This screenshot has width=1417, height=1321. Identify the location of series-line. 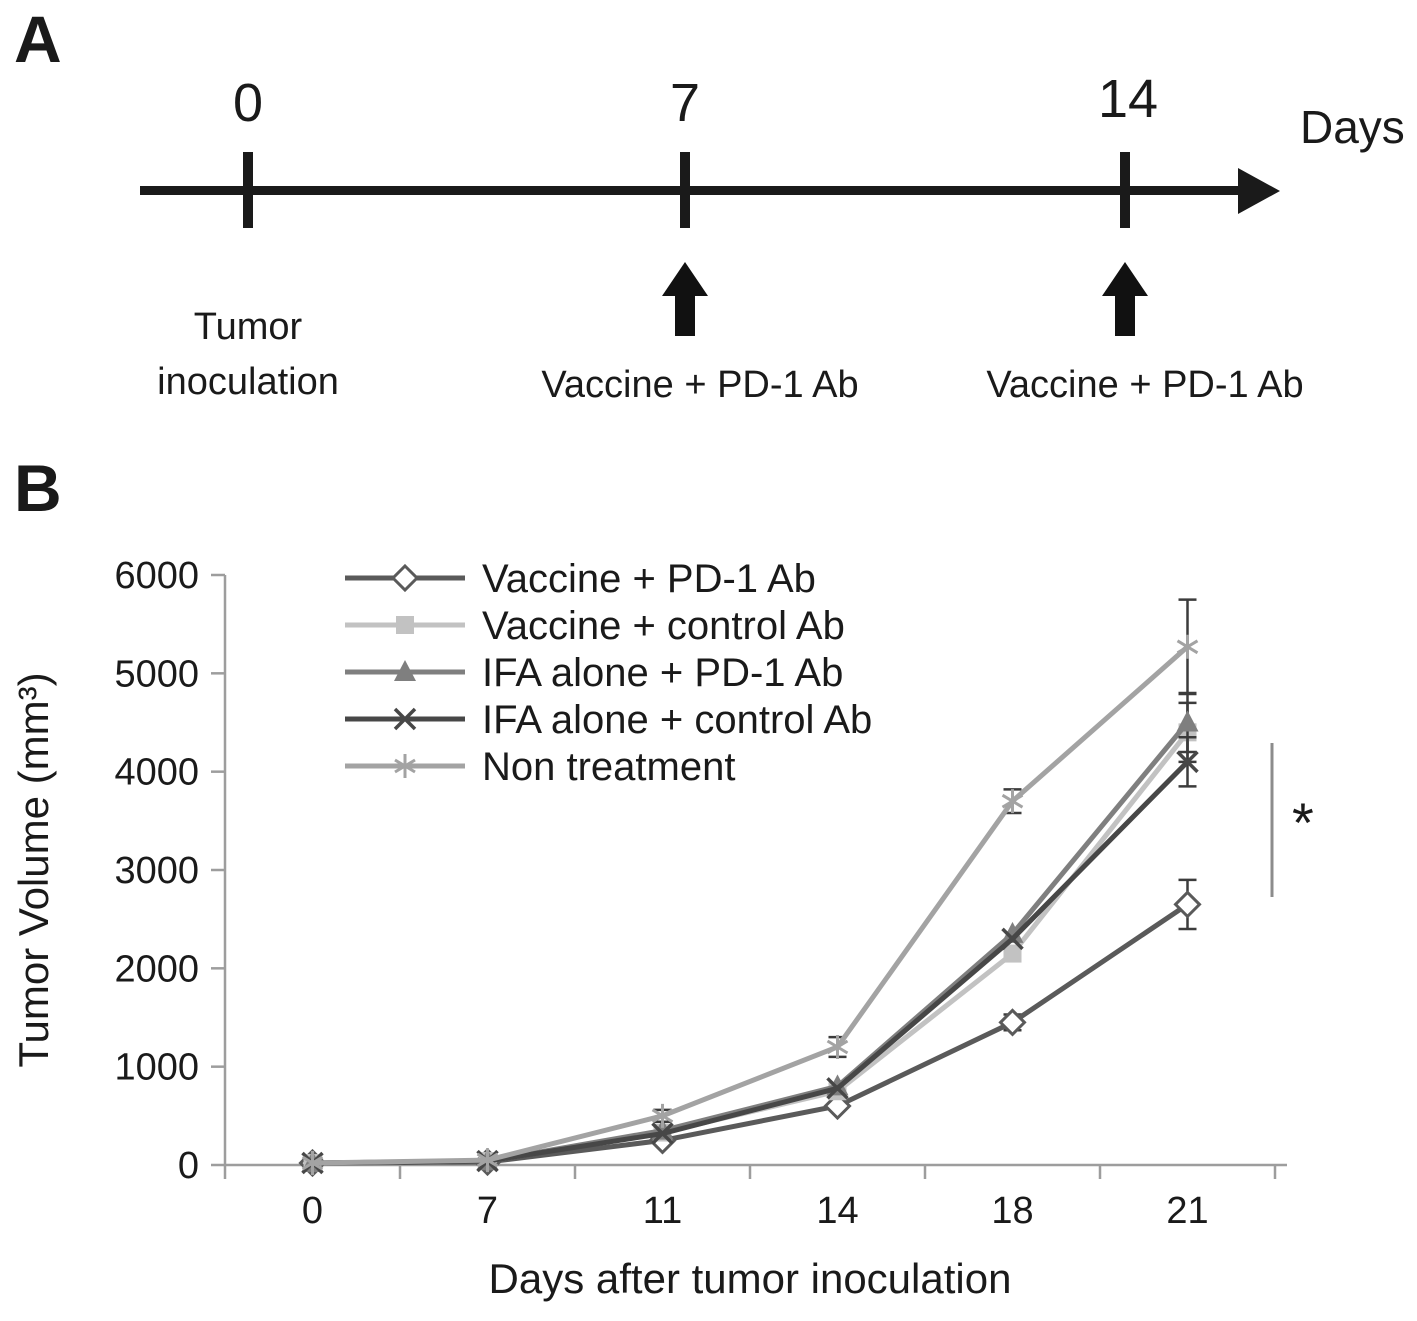
(750, 1034).